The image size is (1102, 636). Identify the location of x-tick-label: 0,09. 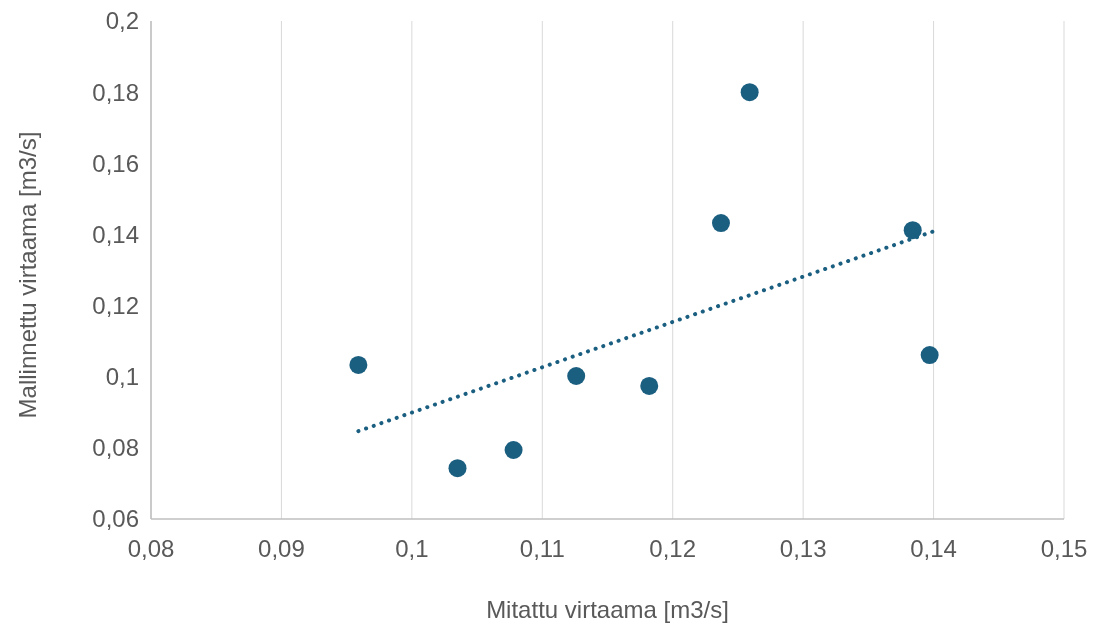
(281, 548).